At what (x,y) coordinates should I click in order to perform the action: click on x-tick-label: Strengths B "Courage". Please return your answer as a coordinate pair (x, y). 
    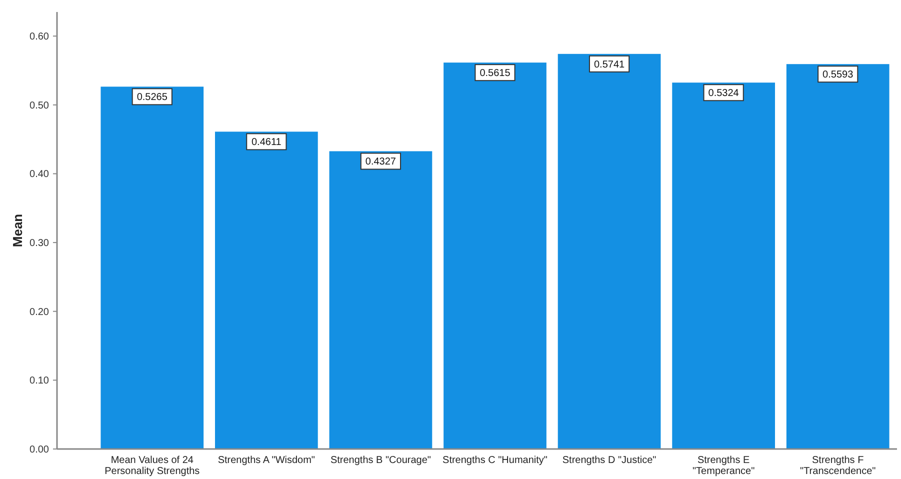
    Looking at the image, I should click on (381, 460).